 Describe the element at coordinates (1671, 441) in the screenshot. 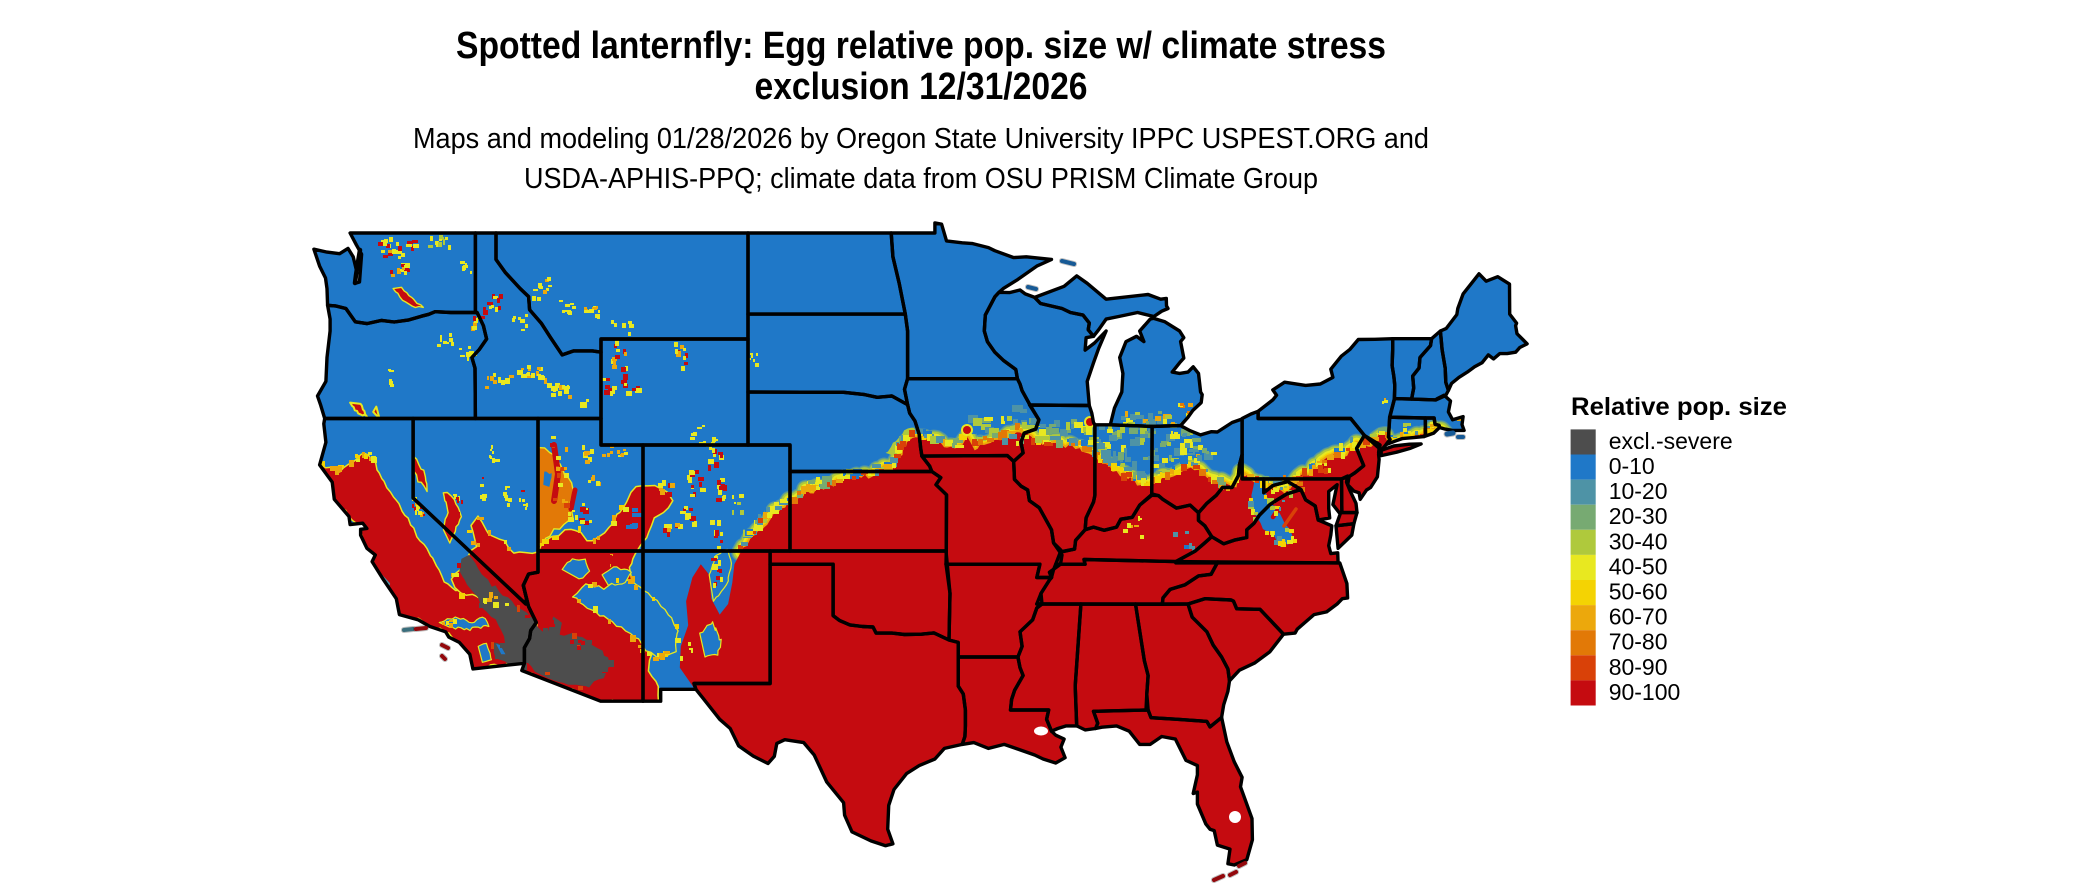

I see `svg-text: excl.-severe` at that location.